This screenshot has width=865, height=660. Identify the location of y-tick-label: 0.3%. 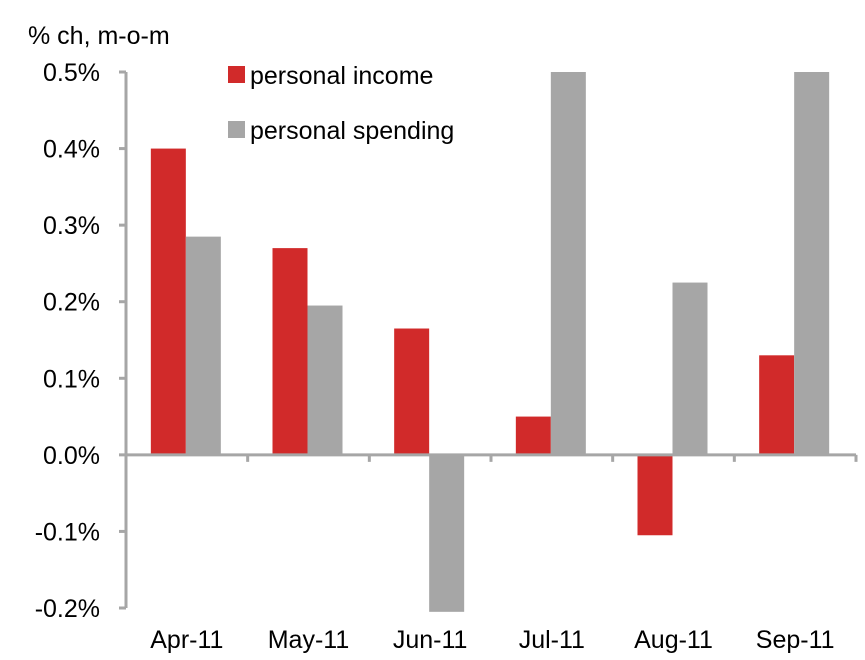
(71, 226).